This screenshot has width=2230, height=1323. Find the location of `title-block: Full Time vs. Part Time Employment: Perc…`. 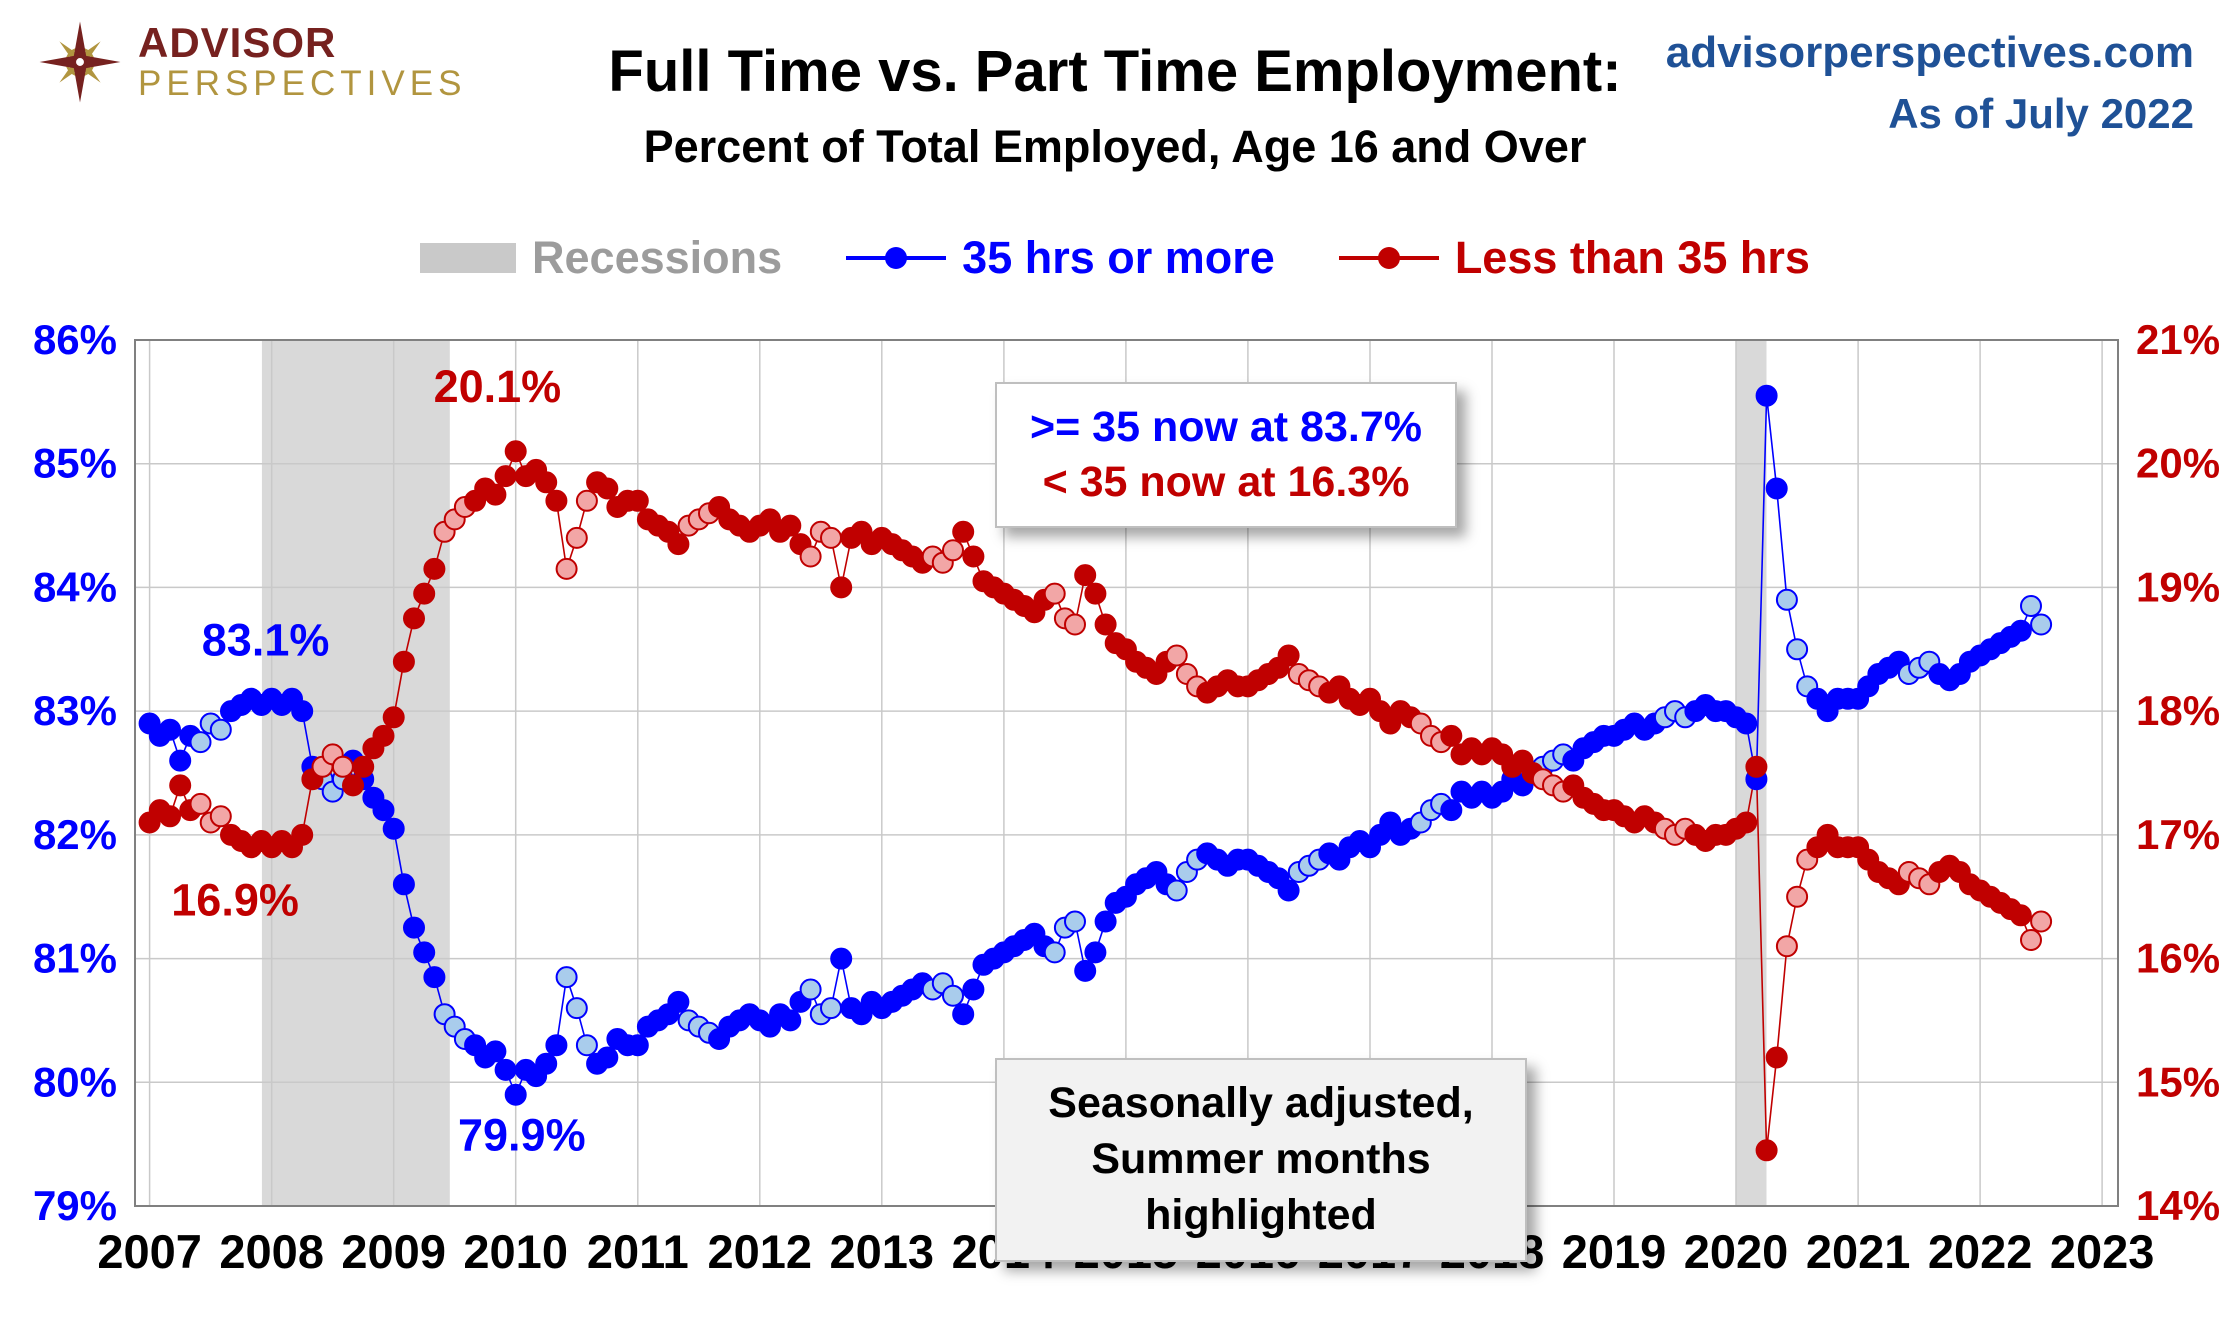

title-block: Full Time vs. Part Time Employment: Perc… is located at coordinates (1114, 105).